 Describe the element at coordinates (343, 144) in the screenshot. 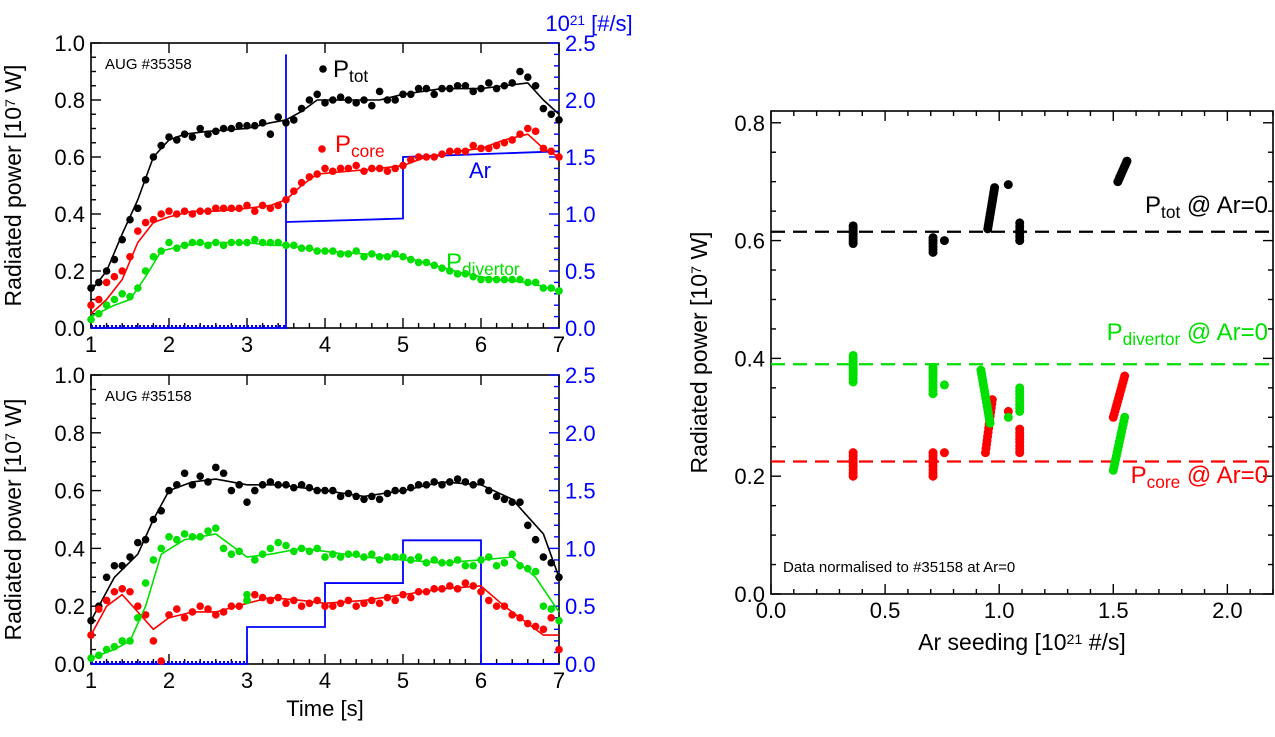

I see `label-p-core-part: P` at that location.